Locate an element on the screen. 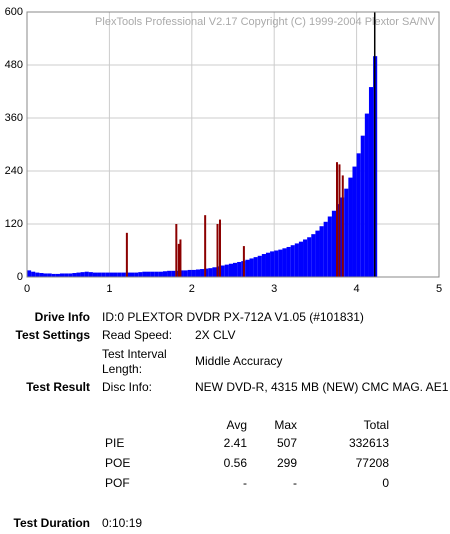  cell: 2.41 is located at coordinates (235, 443).